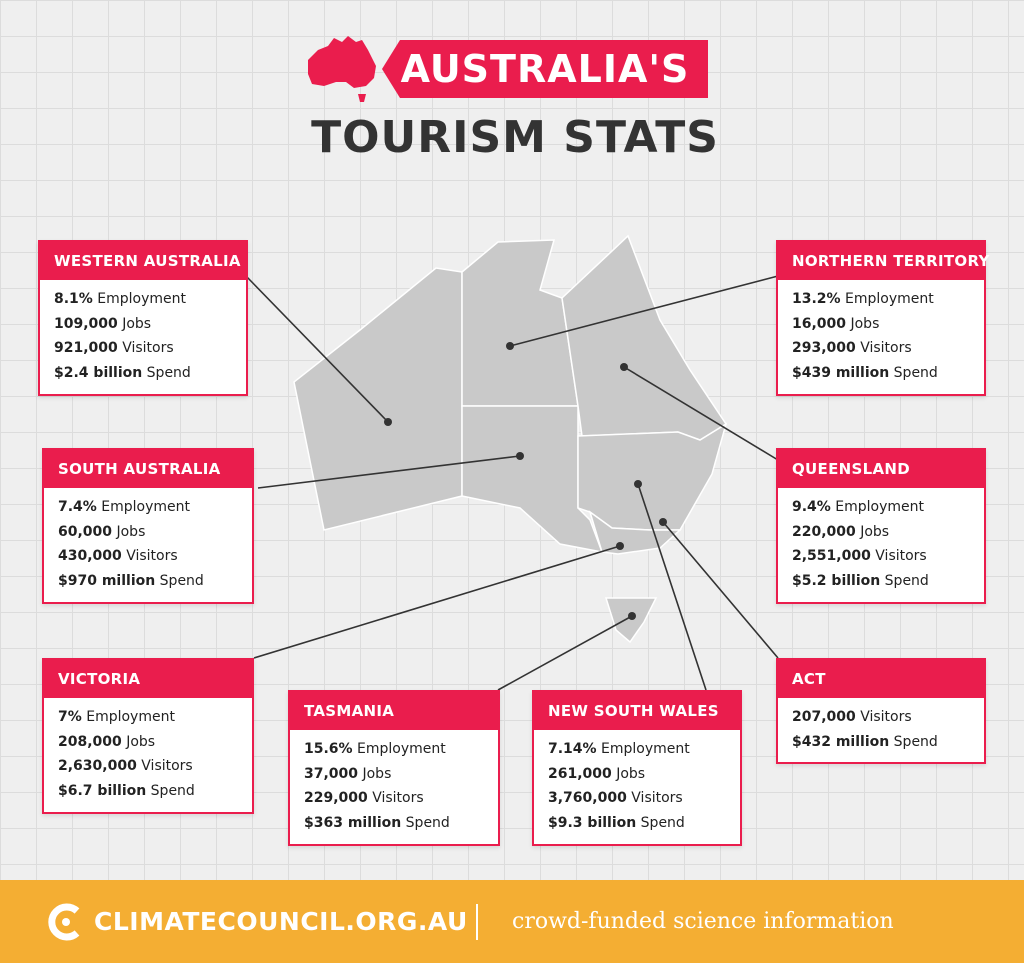 This screenshot has height=963, width=1024. What do you see at coordinates (375, 749) in the screenshot?
I see `stat-employment: 15.6% Employment` at bounding box center [375, 749].